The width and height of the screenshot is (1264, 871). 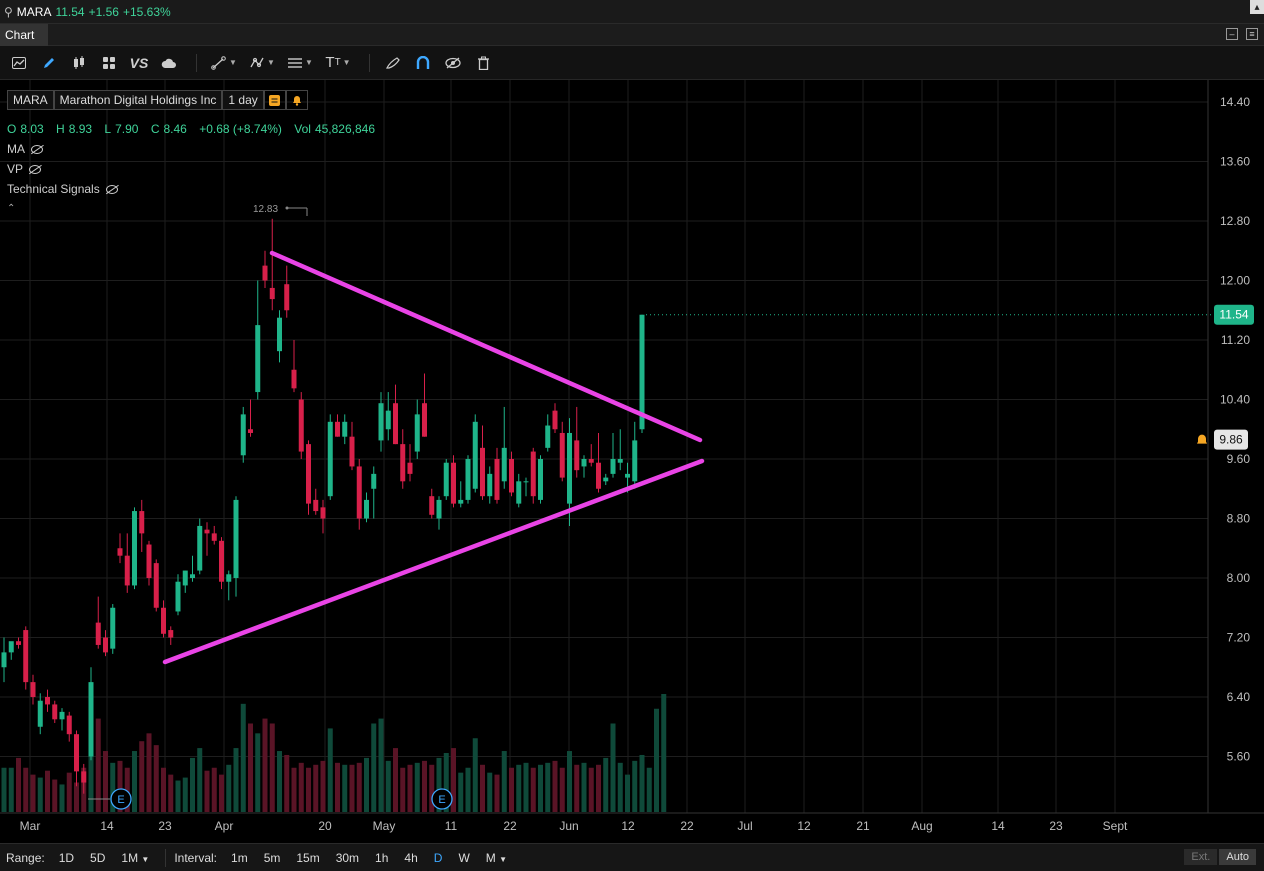 What do you see at coordinates (296, 100) in the screenshot?
I see `alert-bell-icon` at bounding box center [296, 100].